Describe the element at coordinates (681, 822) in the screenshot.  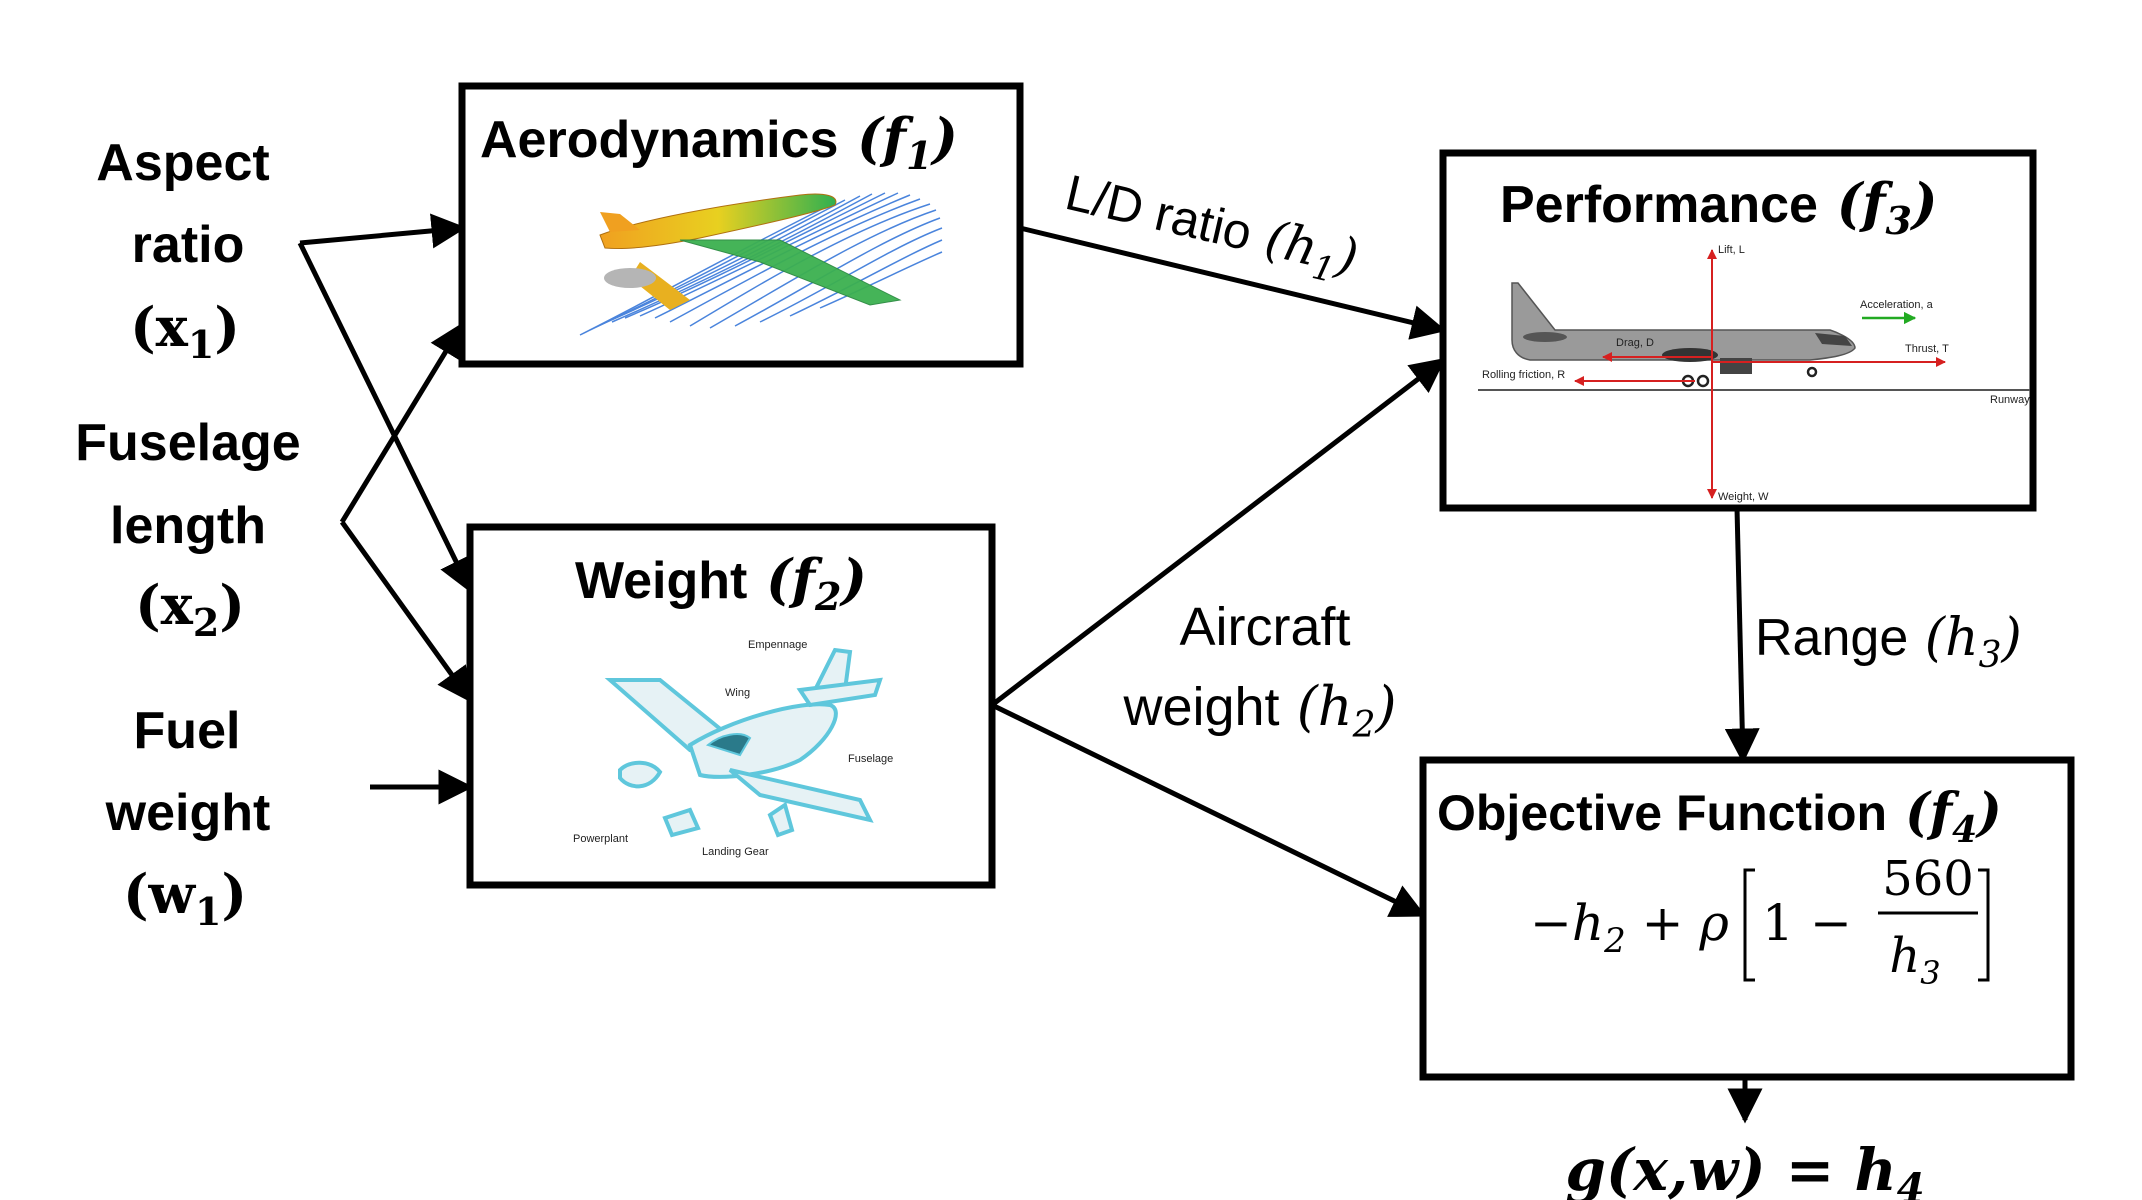
I see `part-landing-gear` at that location.